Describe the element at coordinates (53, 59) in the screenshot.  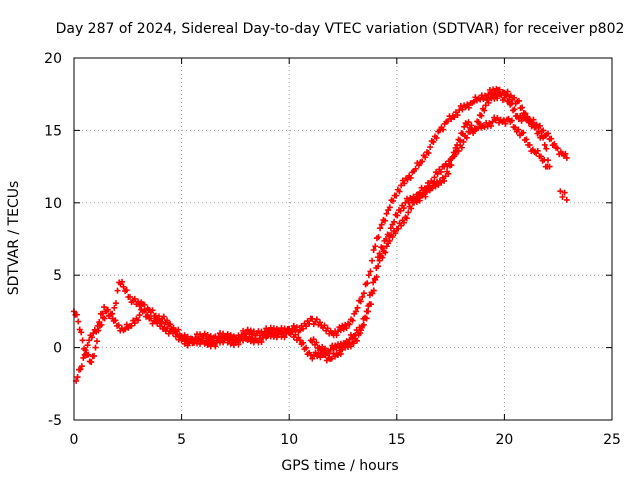
I see `y-tick-label: 20` at that location.